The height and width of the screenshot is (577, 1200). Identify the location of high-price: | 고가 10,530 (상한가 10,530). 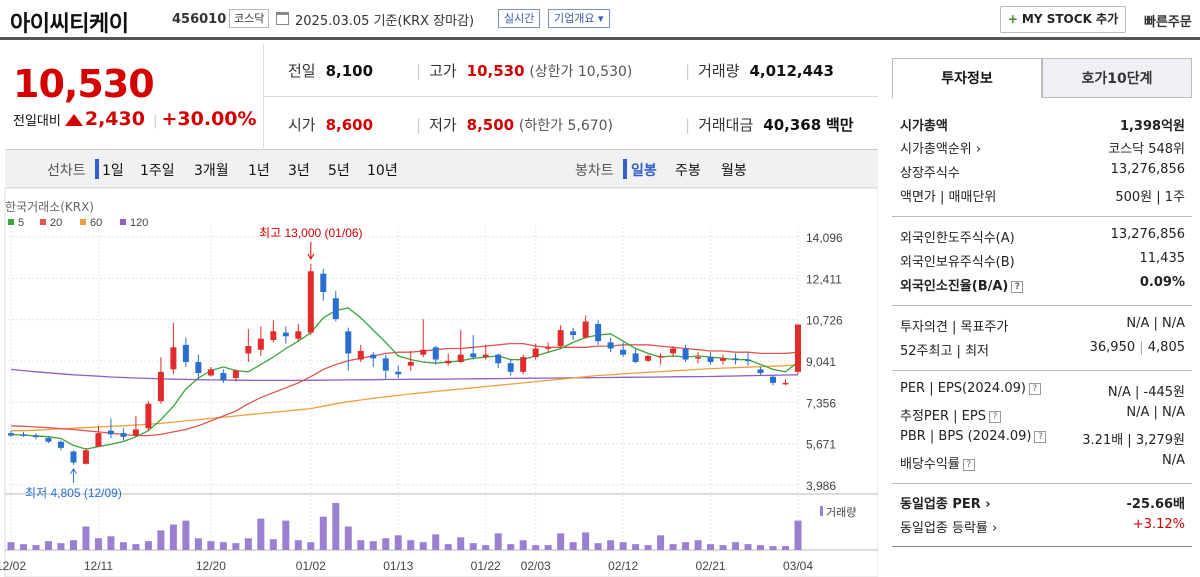
(524, 71).